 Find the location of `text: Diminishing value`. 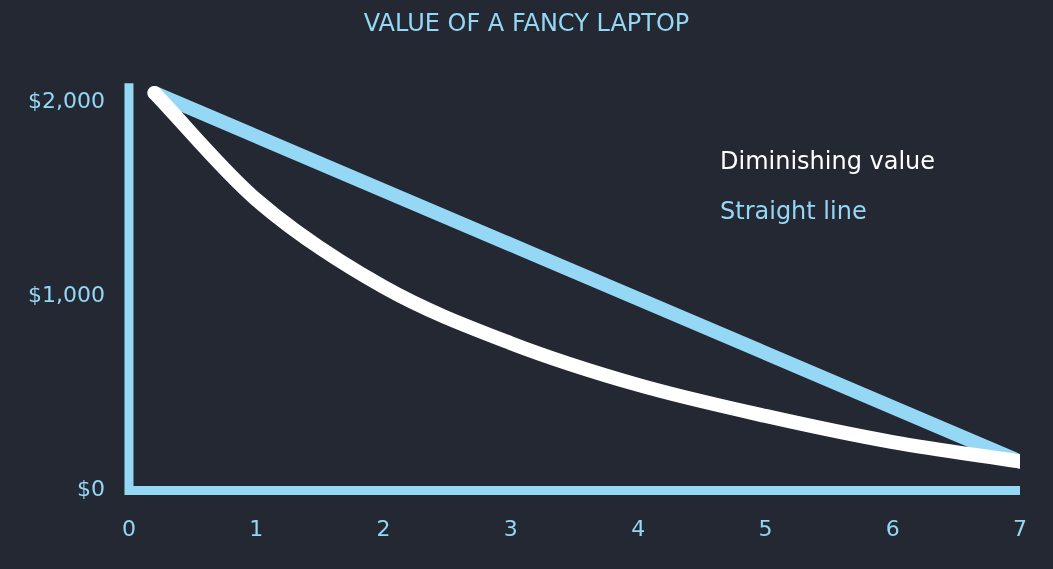

text: Diminishing value is located at coordinates (828, 161).